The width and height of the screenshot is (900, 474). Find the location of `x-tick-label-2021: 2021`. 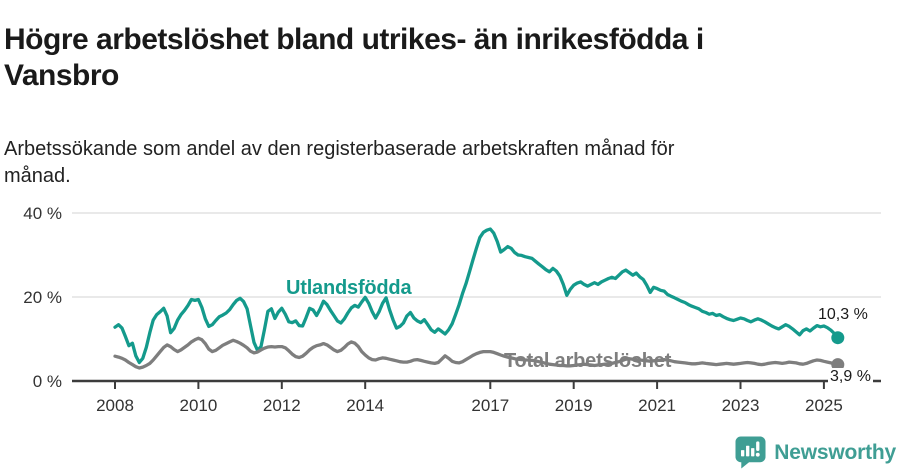

x-tick-label-2021: 2021 is located at coordinates (657, 405).